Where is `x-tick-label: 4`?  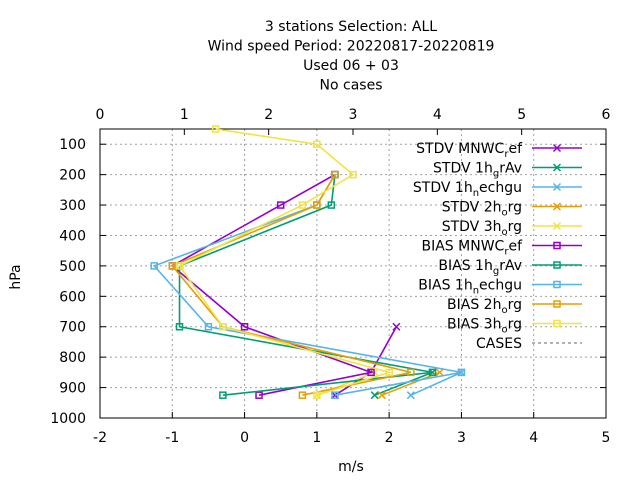
x-tick-label: 4 is located at coordinates (533, 438).